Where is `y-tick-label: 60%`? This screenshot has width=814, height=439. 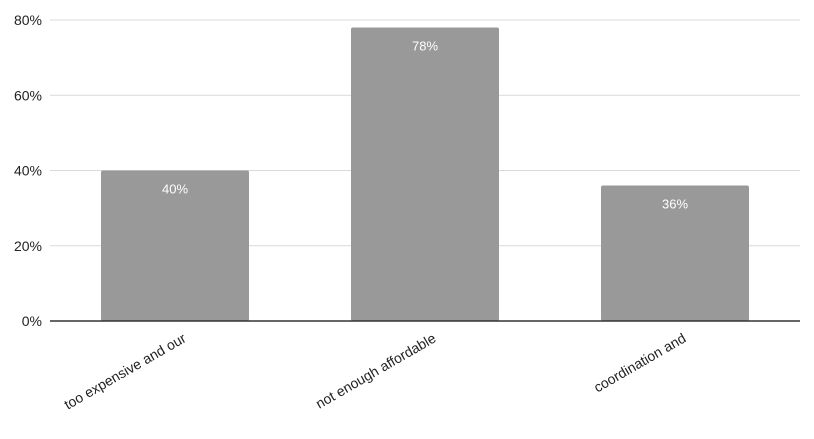
y-tick-label: 60% is located at coordinates (28, 95).